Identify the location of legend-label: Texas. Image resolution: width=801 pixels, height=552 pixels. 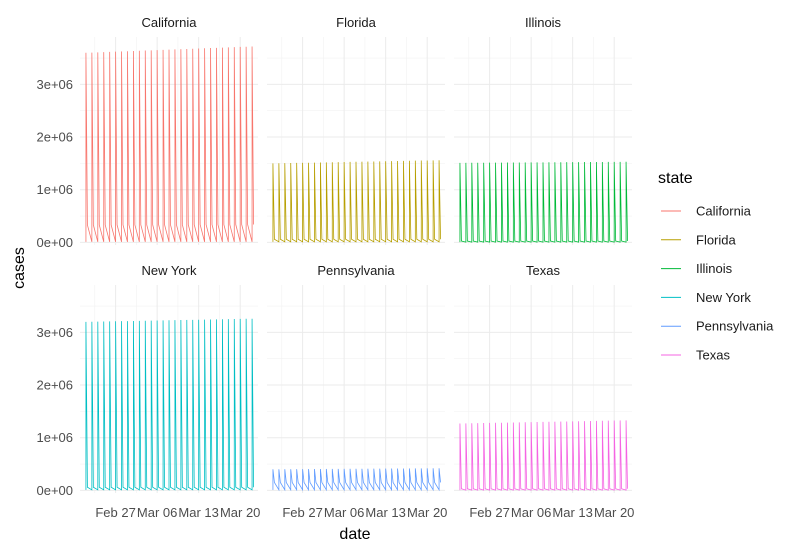
(713, 355).